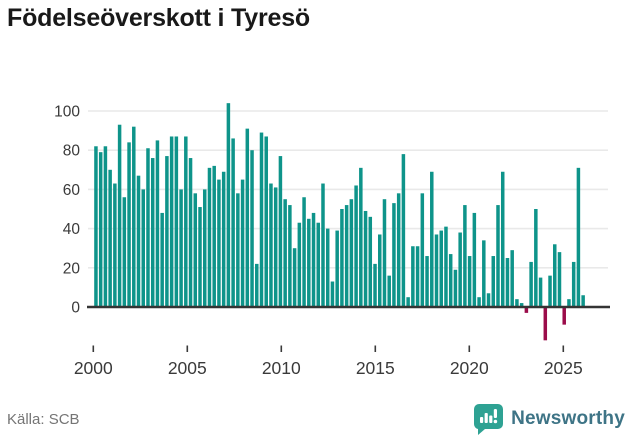 The width and height of the screenshot is (631, 439). I want to click on source-label: Källa: SCB, so click(43, 419).